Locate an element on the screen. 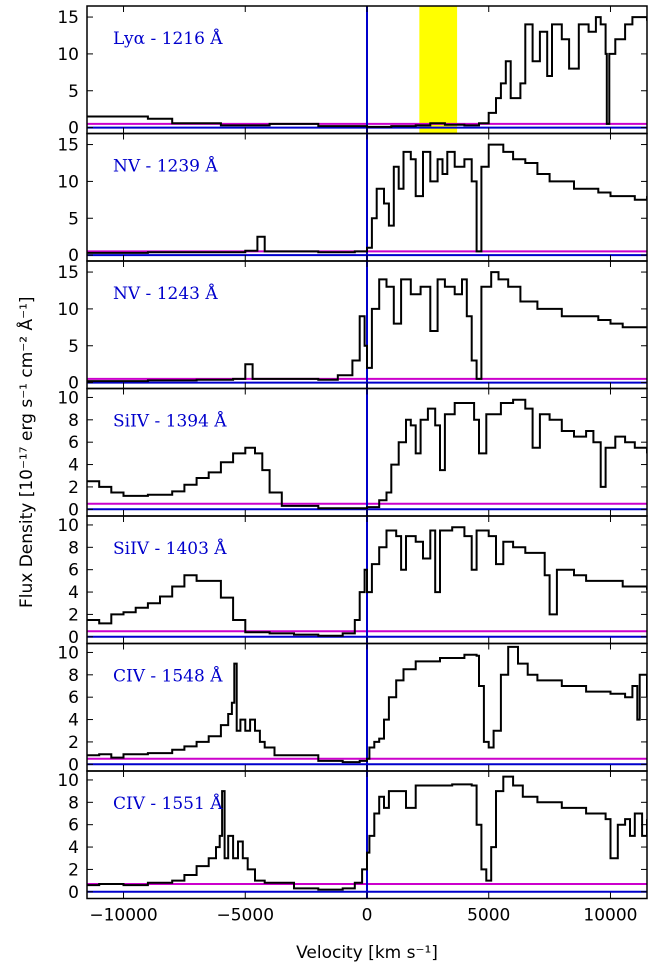  y-axis-label: Flux Density [10⁻¹⁷ erg s⁻¹ cm⁻² Å⁻¹] is located at coordinates (26, 452).